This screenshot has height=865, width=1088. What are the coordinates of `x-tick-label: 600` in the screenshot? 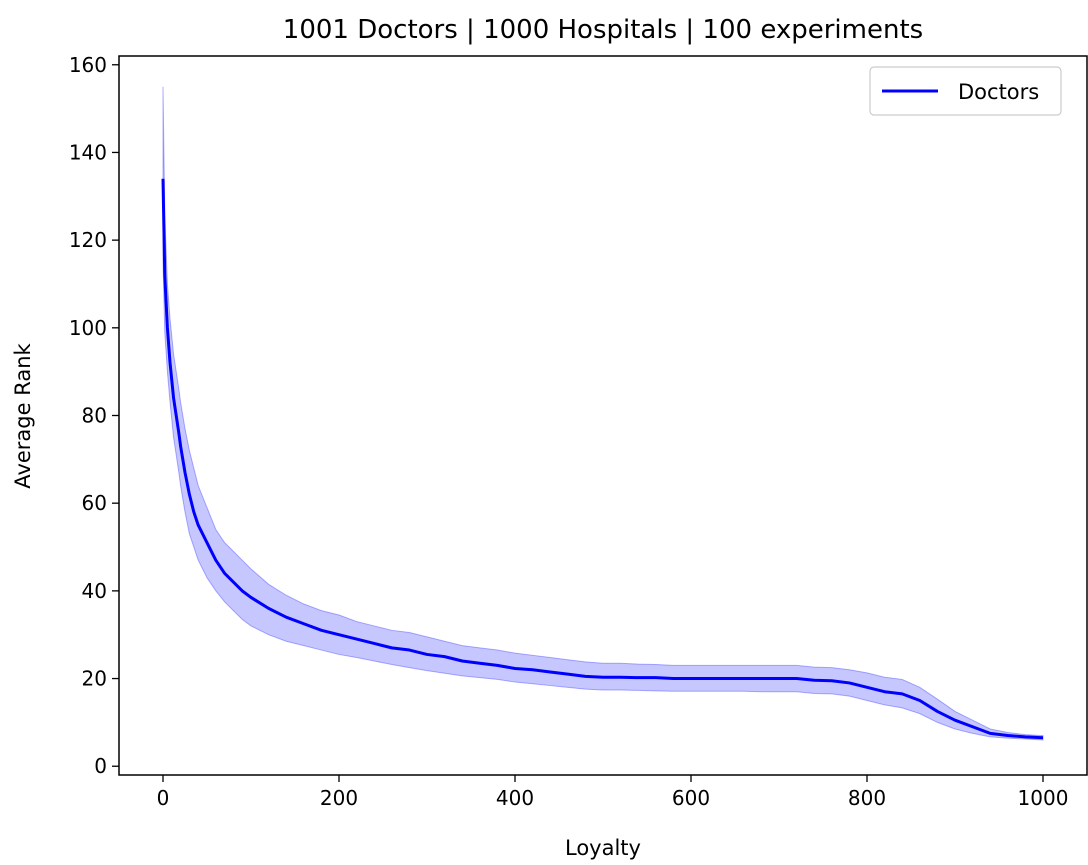 It's located at (691, 798).